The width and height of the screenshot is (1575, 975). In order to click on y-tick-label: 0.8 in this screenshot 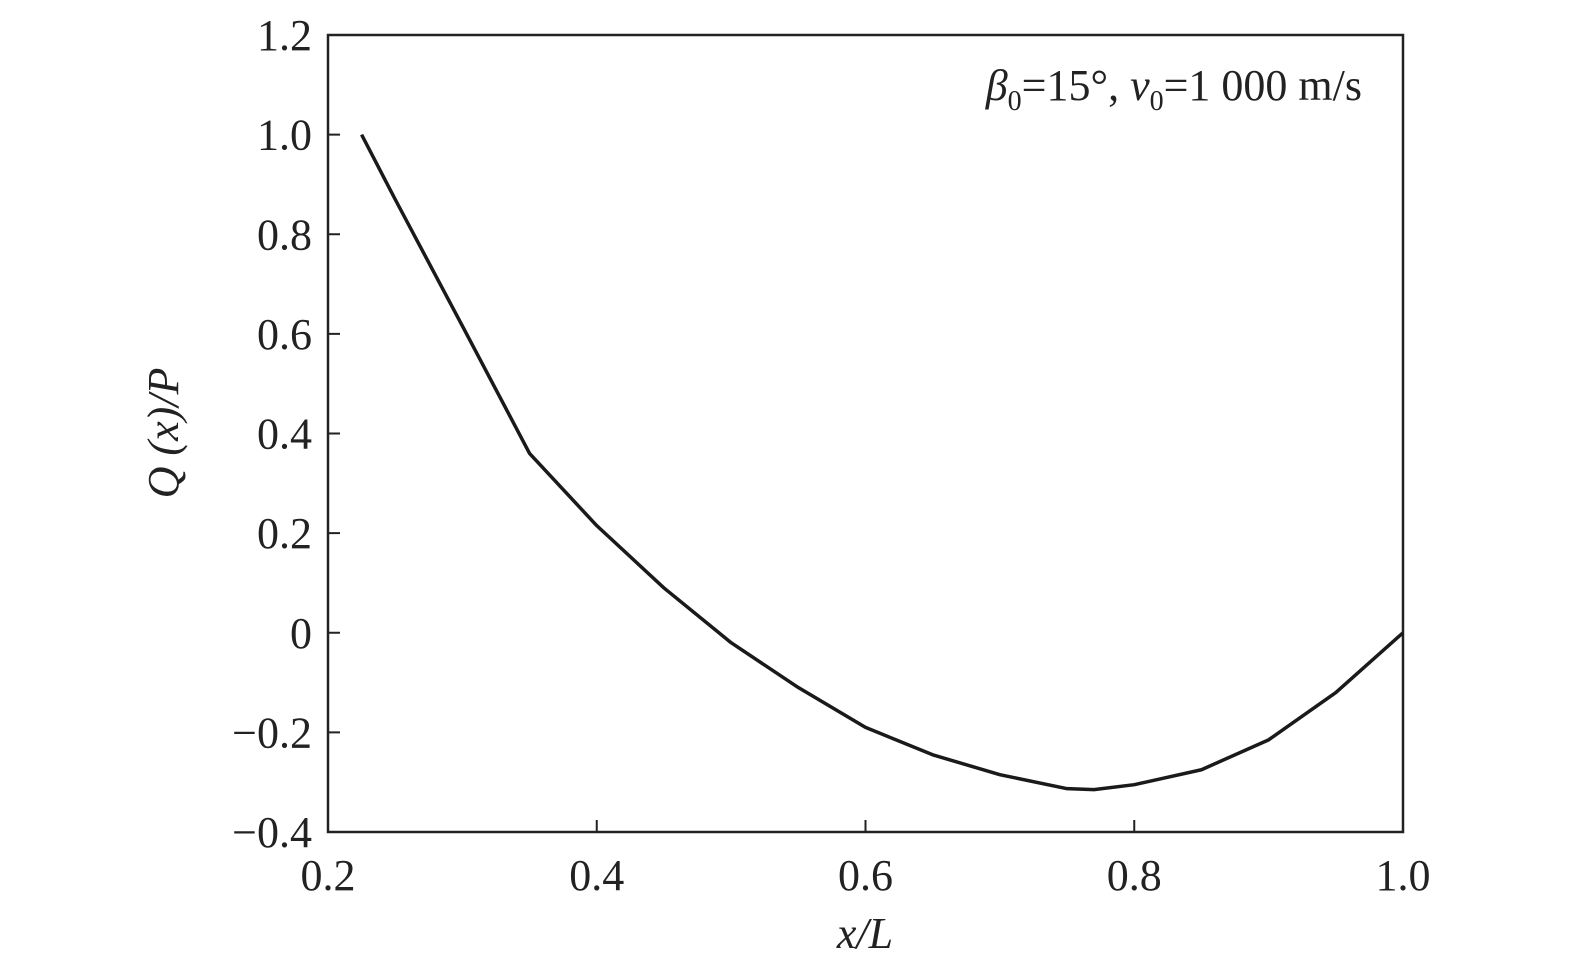, I will do `click(284, 234)`.